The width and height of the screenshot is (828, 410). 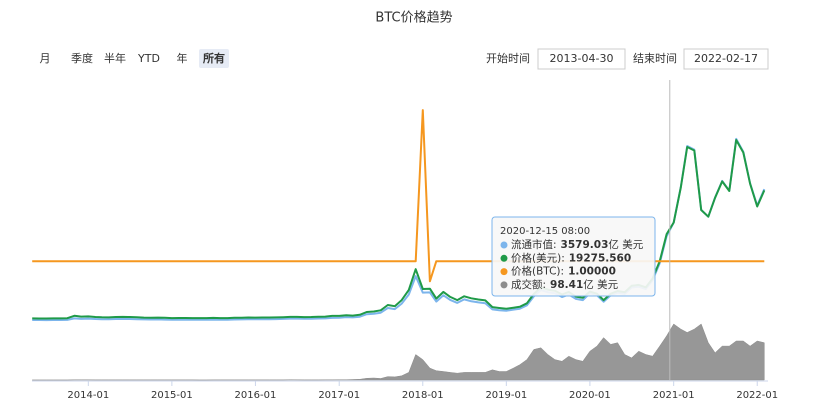 What do you see at coordinates (538, 257) in the screenshot?
I see `tooltip-label: 价格(美元):` at bounding box center [538, 257].